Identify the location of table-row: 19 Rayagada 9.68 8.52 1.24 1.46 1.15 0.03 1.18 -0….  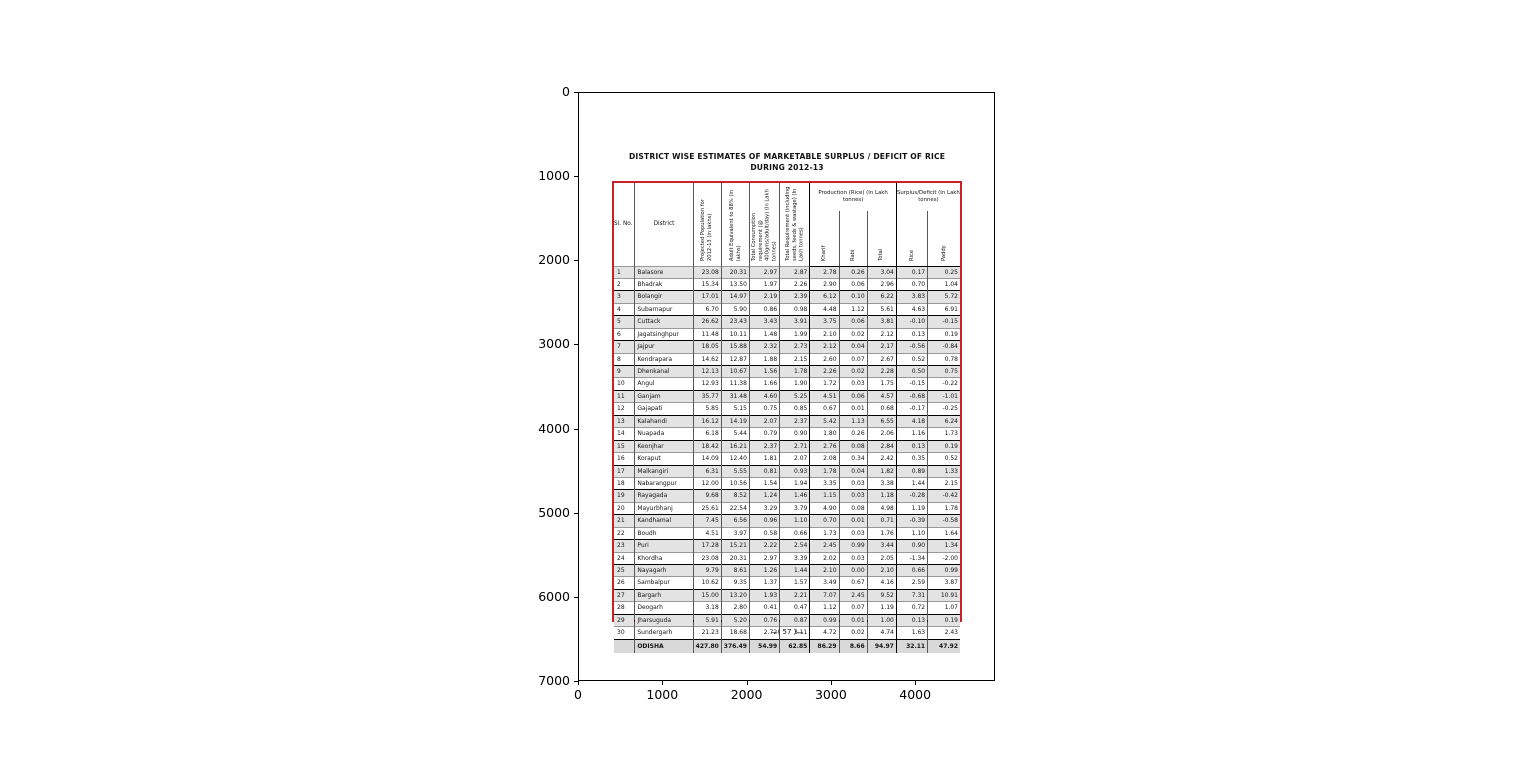
(787, 496).